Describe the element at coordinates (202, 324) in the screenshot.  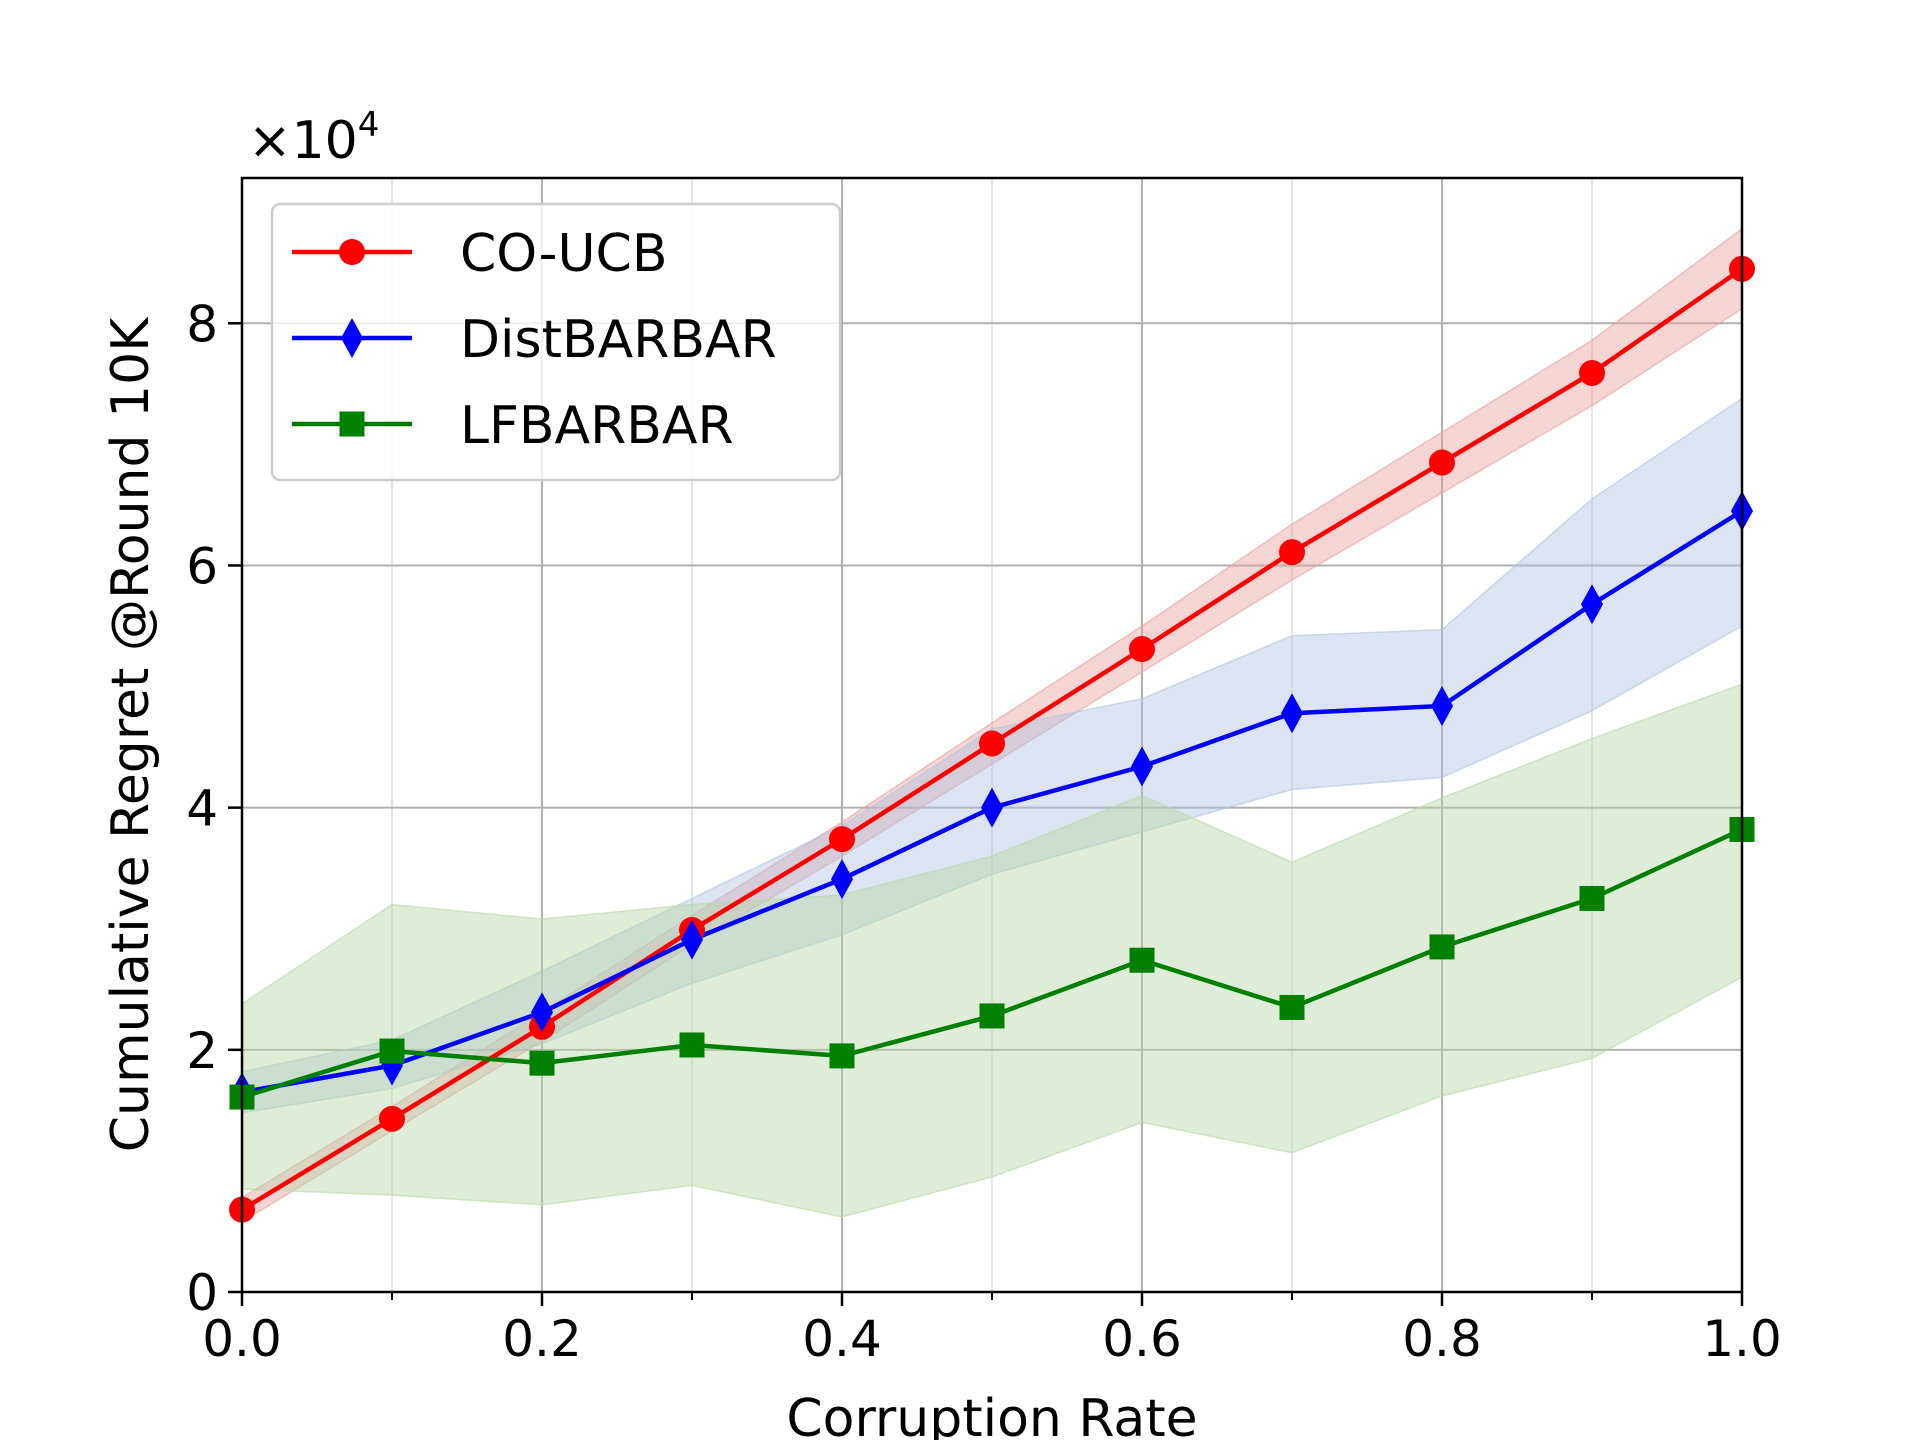
I see `y-tick-label-4: 8` at that location.